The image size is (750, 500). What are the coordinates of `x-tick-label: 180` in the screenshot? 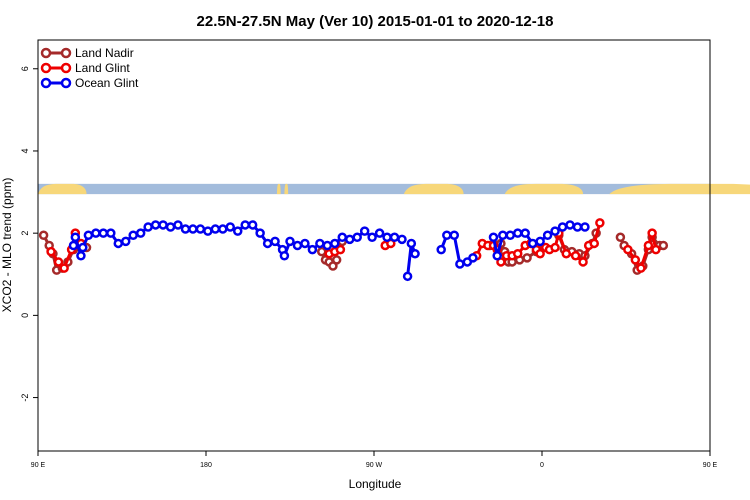 It's located at (206, 465).